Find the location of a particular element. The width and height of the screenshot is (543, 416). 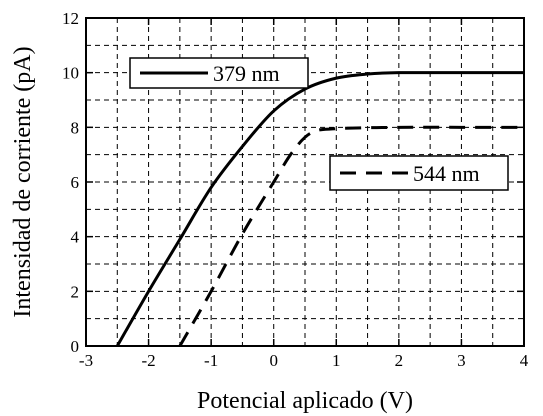

y-tick-label: 6 is located at coordinates (75, 182).